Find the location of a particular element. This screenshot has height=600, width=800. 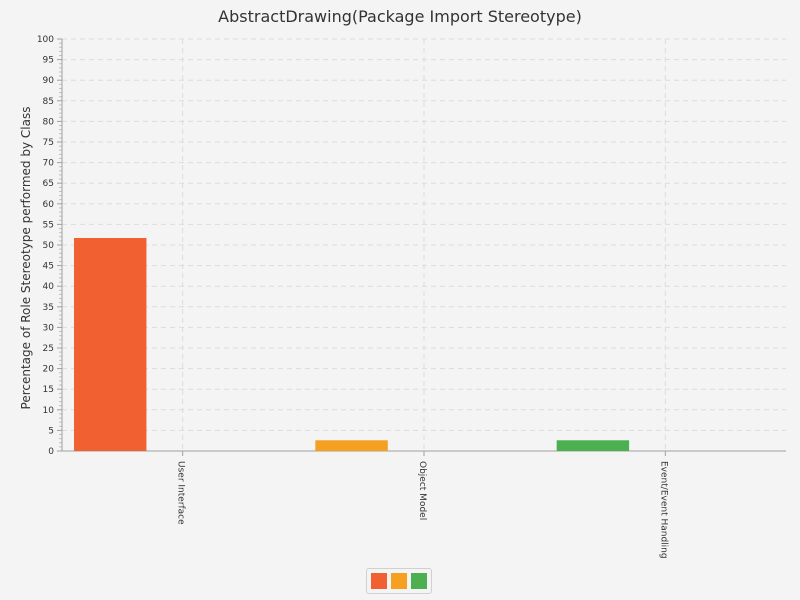

x-tick-label: Event/Event Handling is located at coordinates (663, 510).